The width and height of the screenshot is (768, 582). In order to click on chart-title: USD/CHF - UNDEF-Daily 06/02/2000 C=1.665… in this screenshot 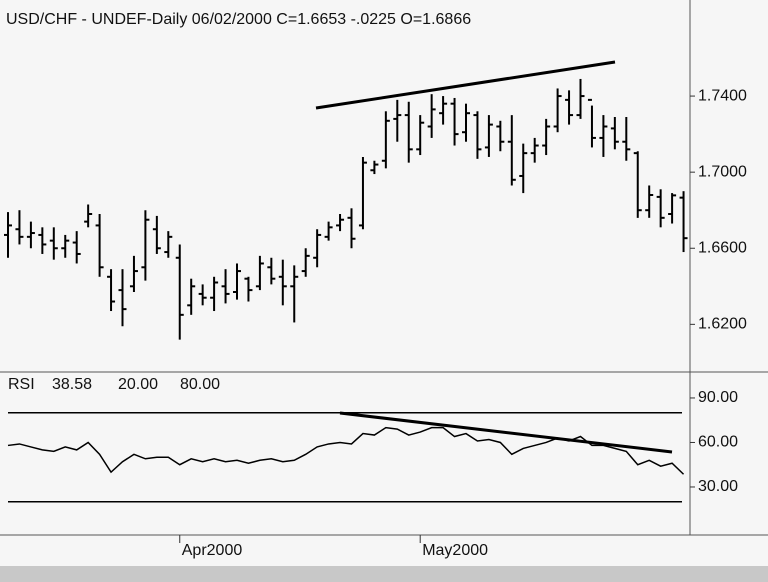, I will do `click(238, 19)`.